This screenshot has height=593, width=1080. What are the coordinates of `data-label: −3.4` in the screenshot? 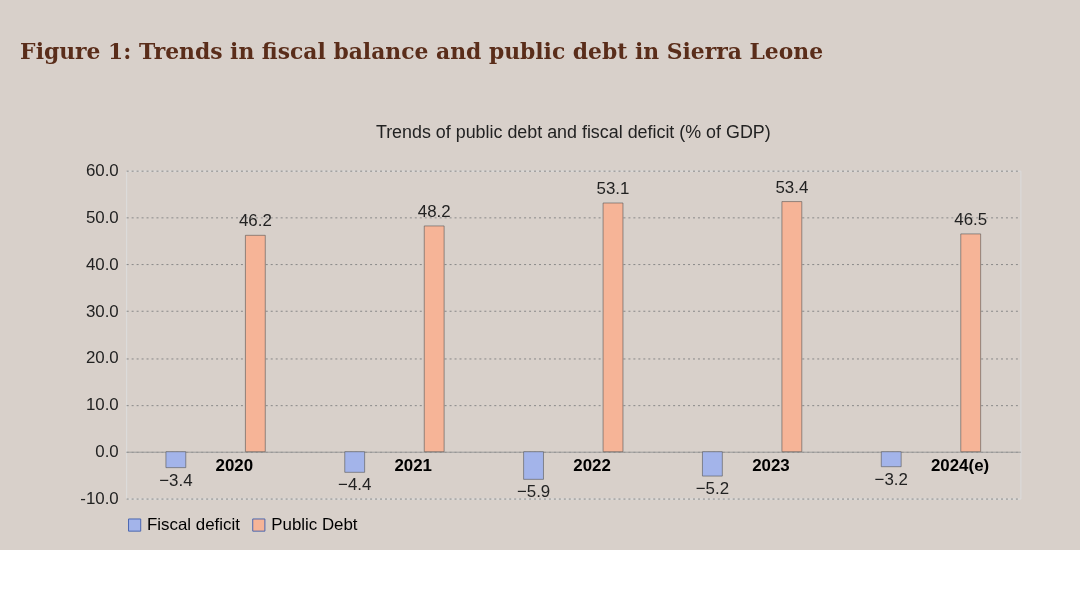 It's located at (176, 480).